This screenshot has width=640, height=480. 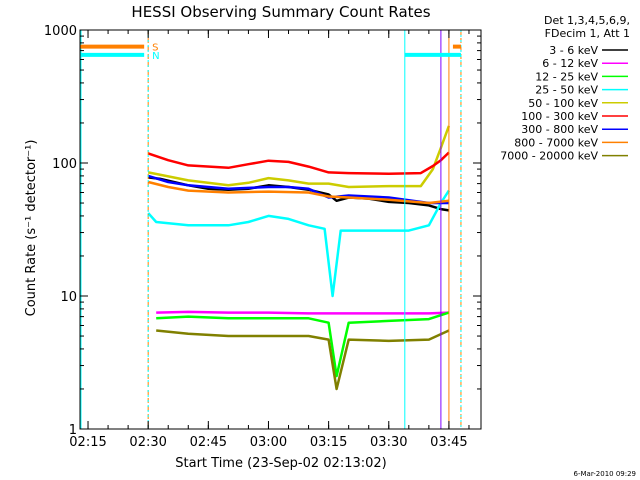 What do you see at coordinates (155, 56) in the screenshot?
I see `flag-label-n: N` at bounding box center [155, 56].